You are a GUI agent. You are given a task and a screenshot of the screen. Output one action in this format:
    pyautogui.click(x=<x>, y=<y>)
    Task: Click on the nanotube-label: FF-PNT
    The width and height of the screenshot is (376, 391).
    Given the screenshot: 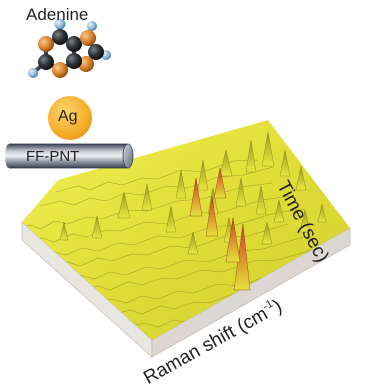 What is the action you would take?
    pyautogui.click(x=53, y=156)
    